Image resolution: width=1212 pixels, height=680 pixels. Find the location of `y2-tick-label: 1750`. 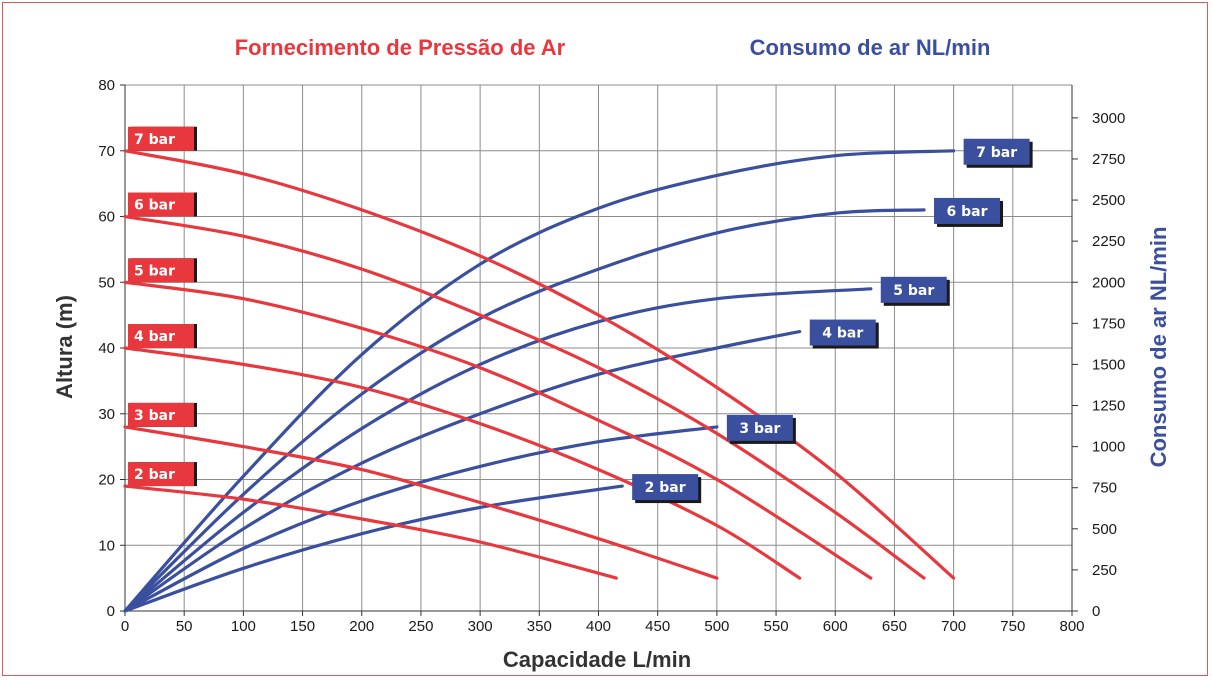

y2-tick-label: 1750 is located at coordinates (1108, 323).